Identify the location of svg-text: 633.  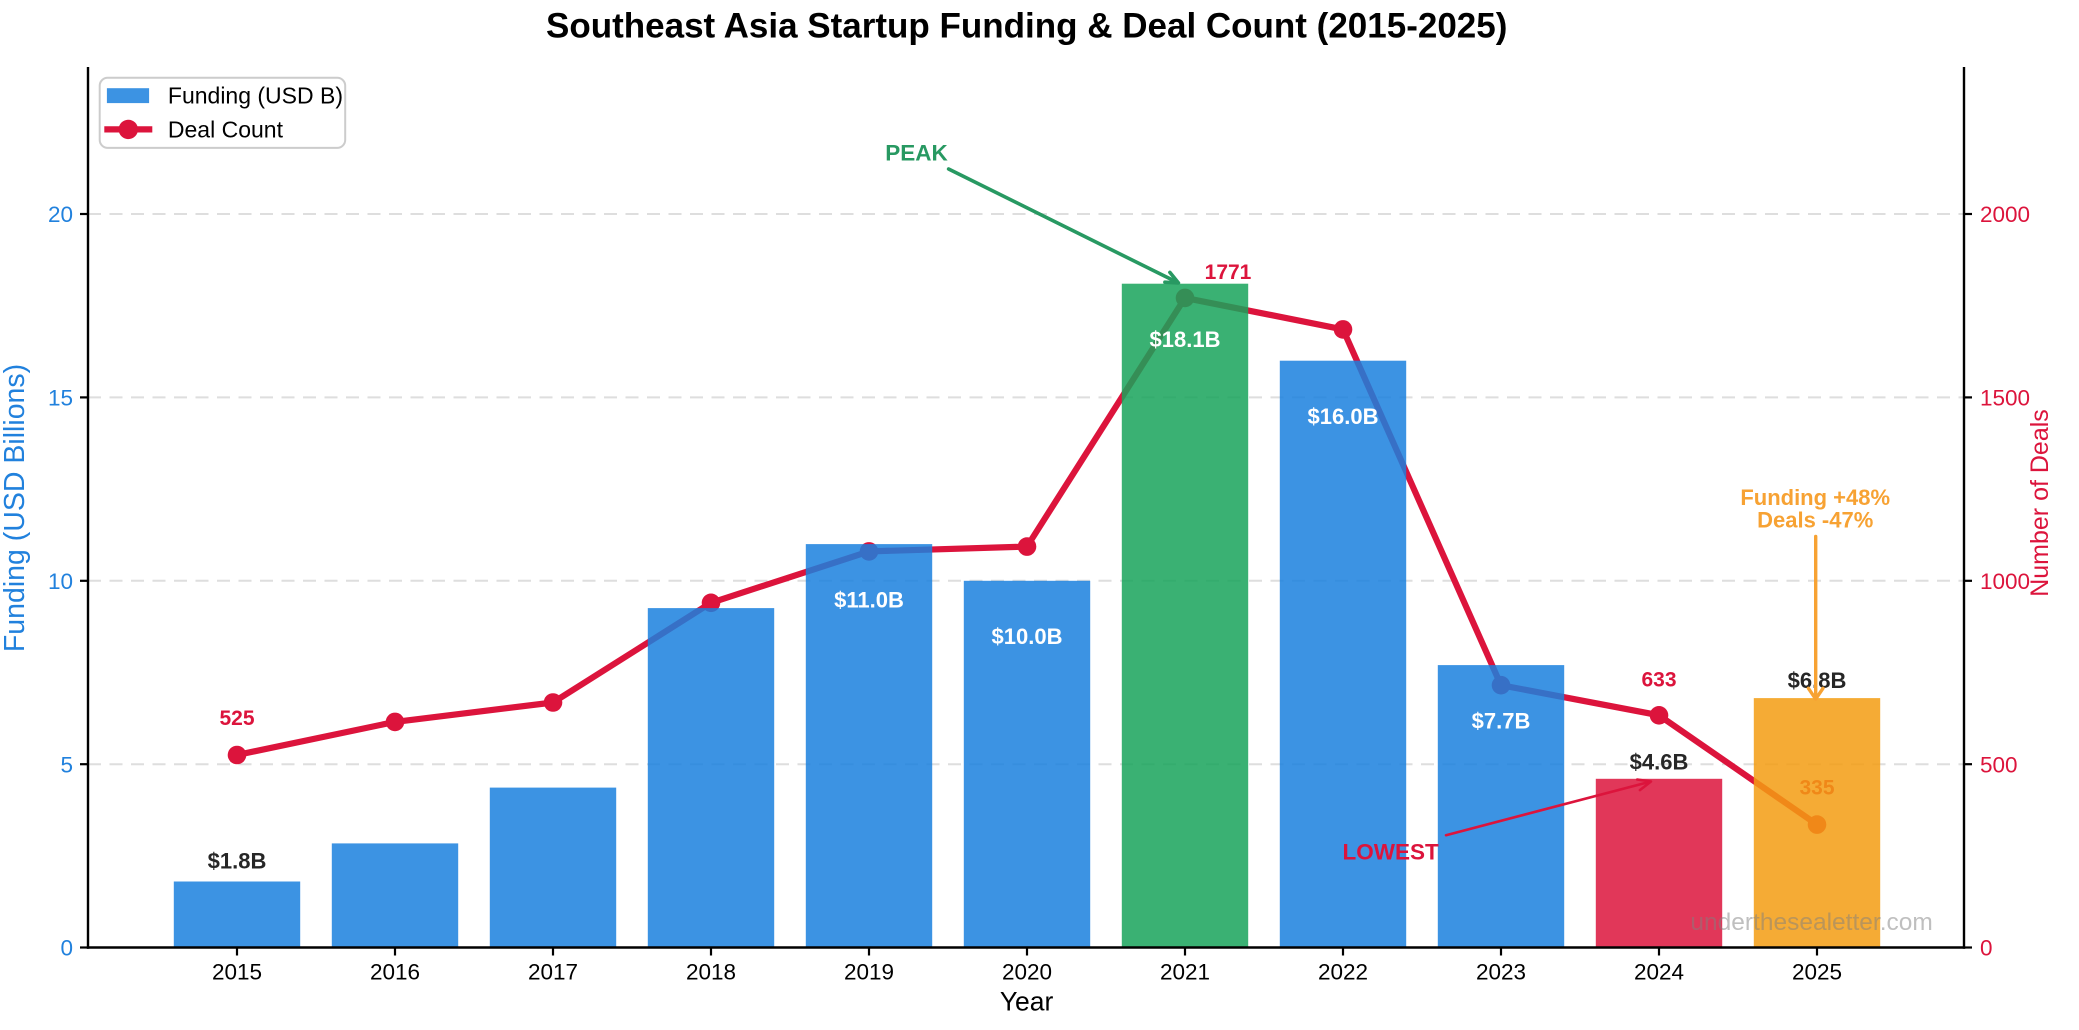
(1658, 680).